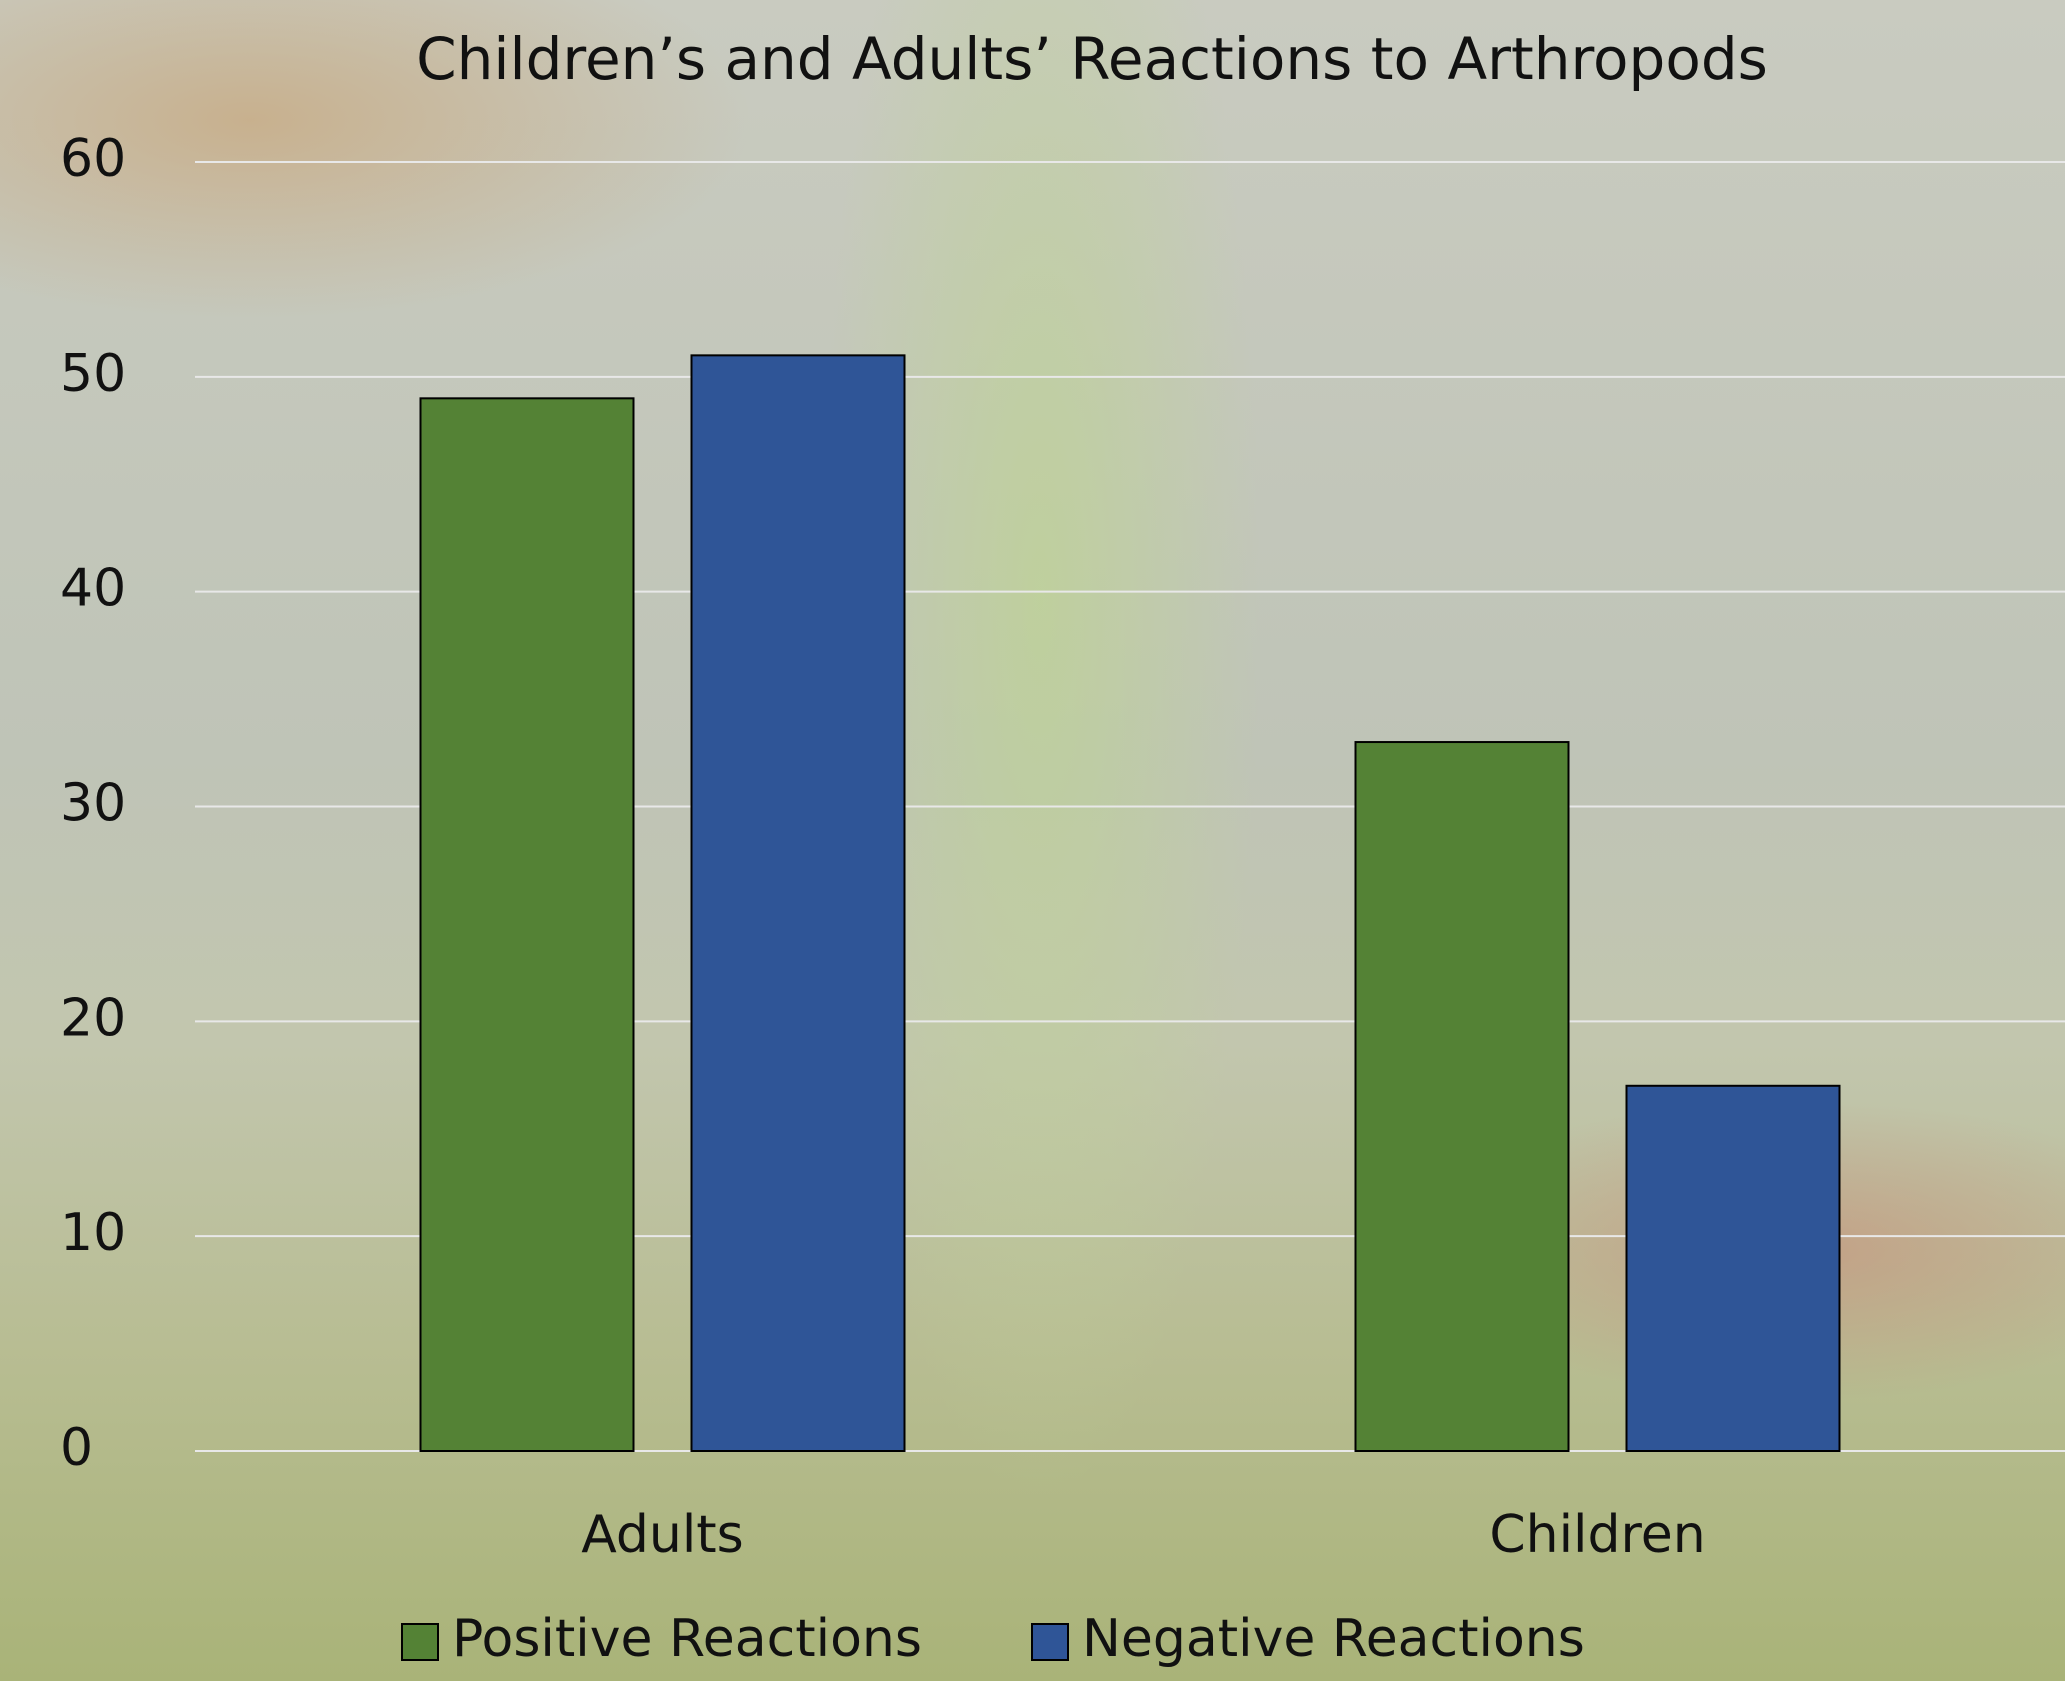 This screenshot has height=1681, width=2065. What do you see at coordinates (93, 589) in the screenshot?
I see `y-tick-label: 40` at bounding box center [93, 589].